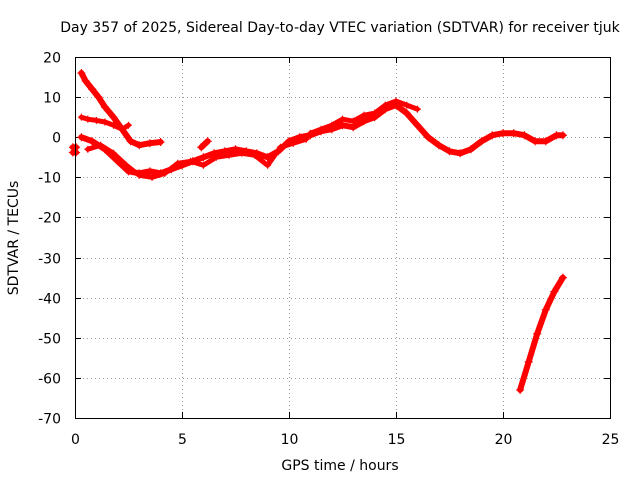  What do you see at coordinates (49, 340) in the screenshot?
I see `y-tick-label: -50` at bounding box center [49, 340].